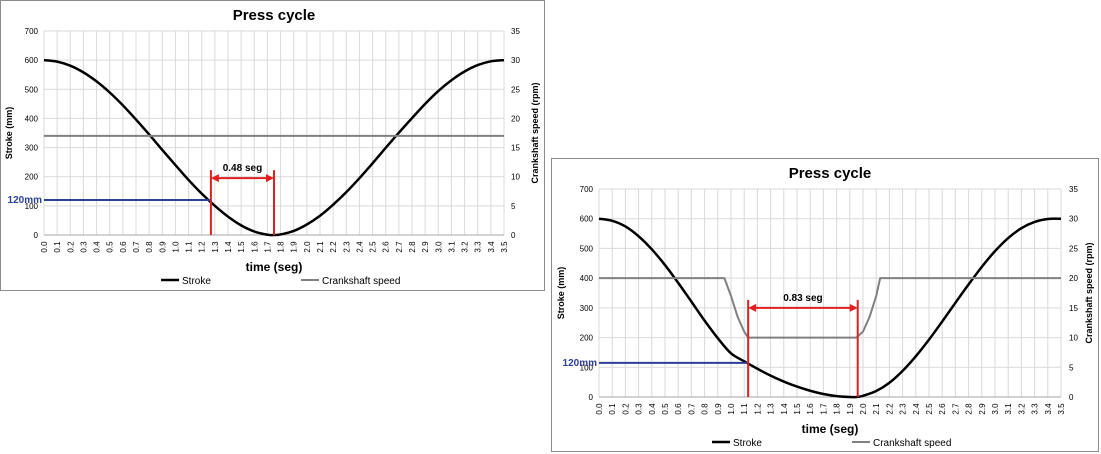  What do you see at coordinates (955, 409) in the screenshot?
I see `x-tick-label: 2.7` at bounding box center [955, 409].